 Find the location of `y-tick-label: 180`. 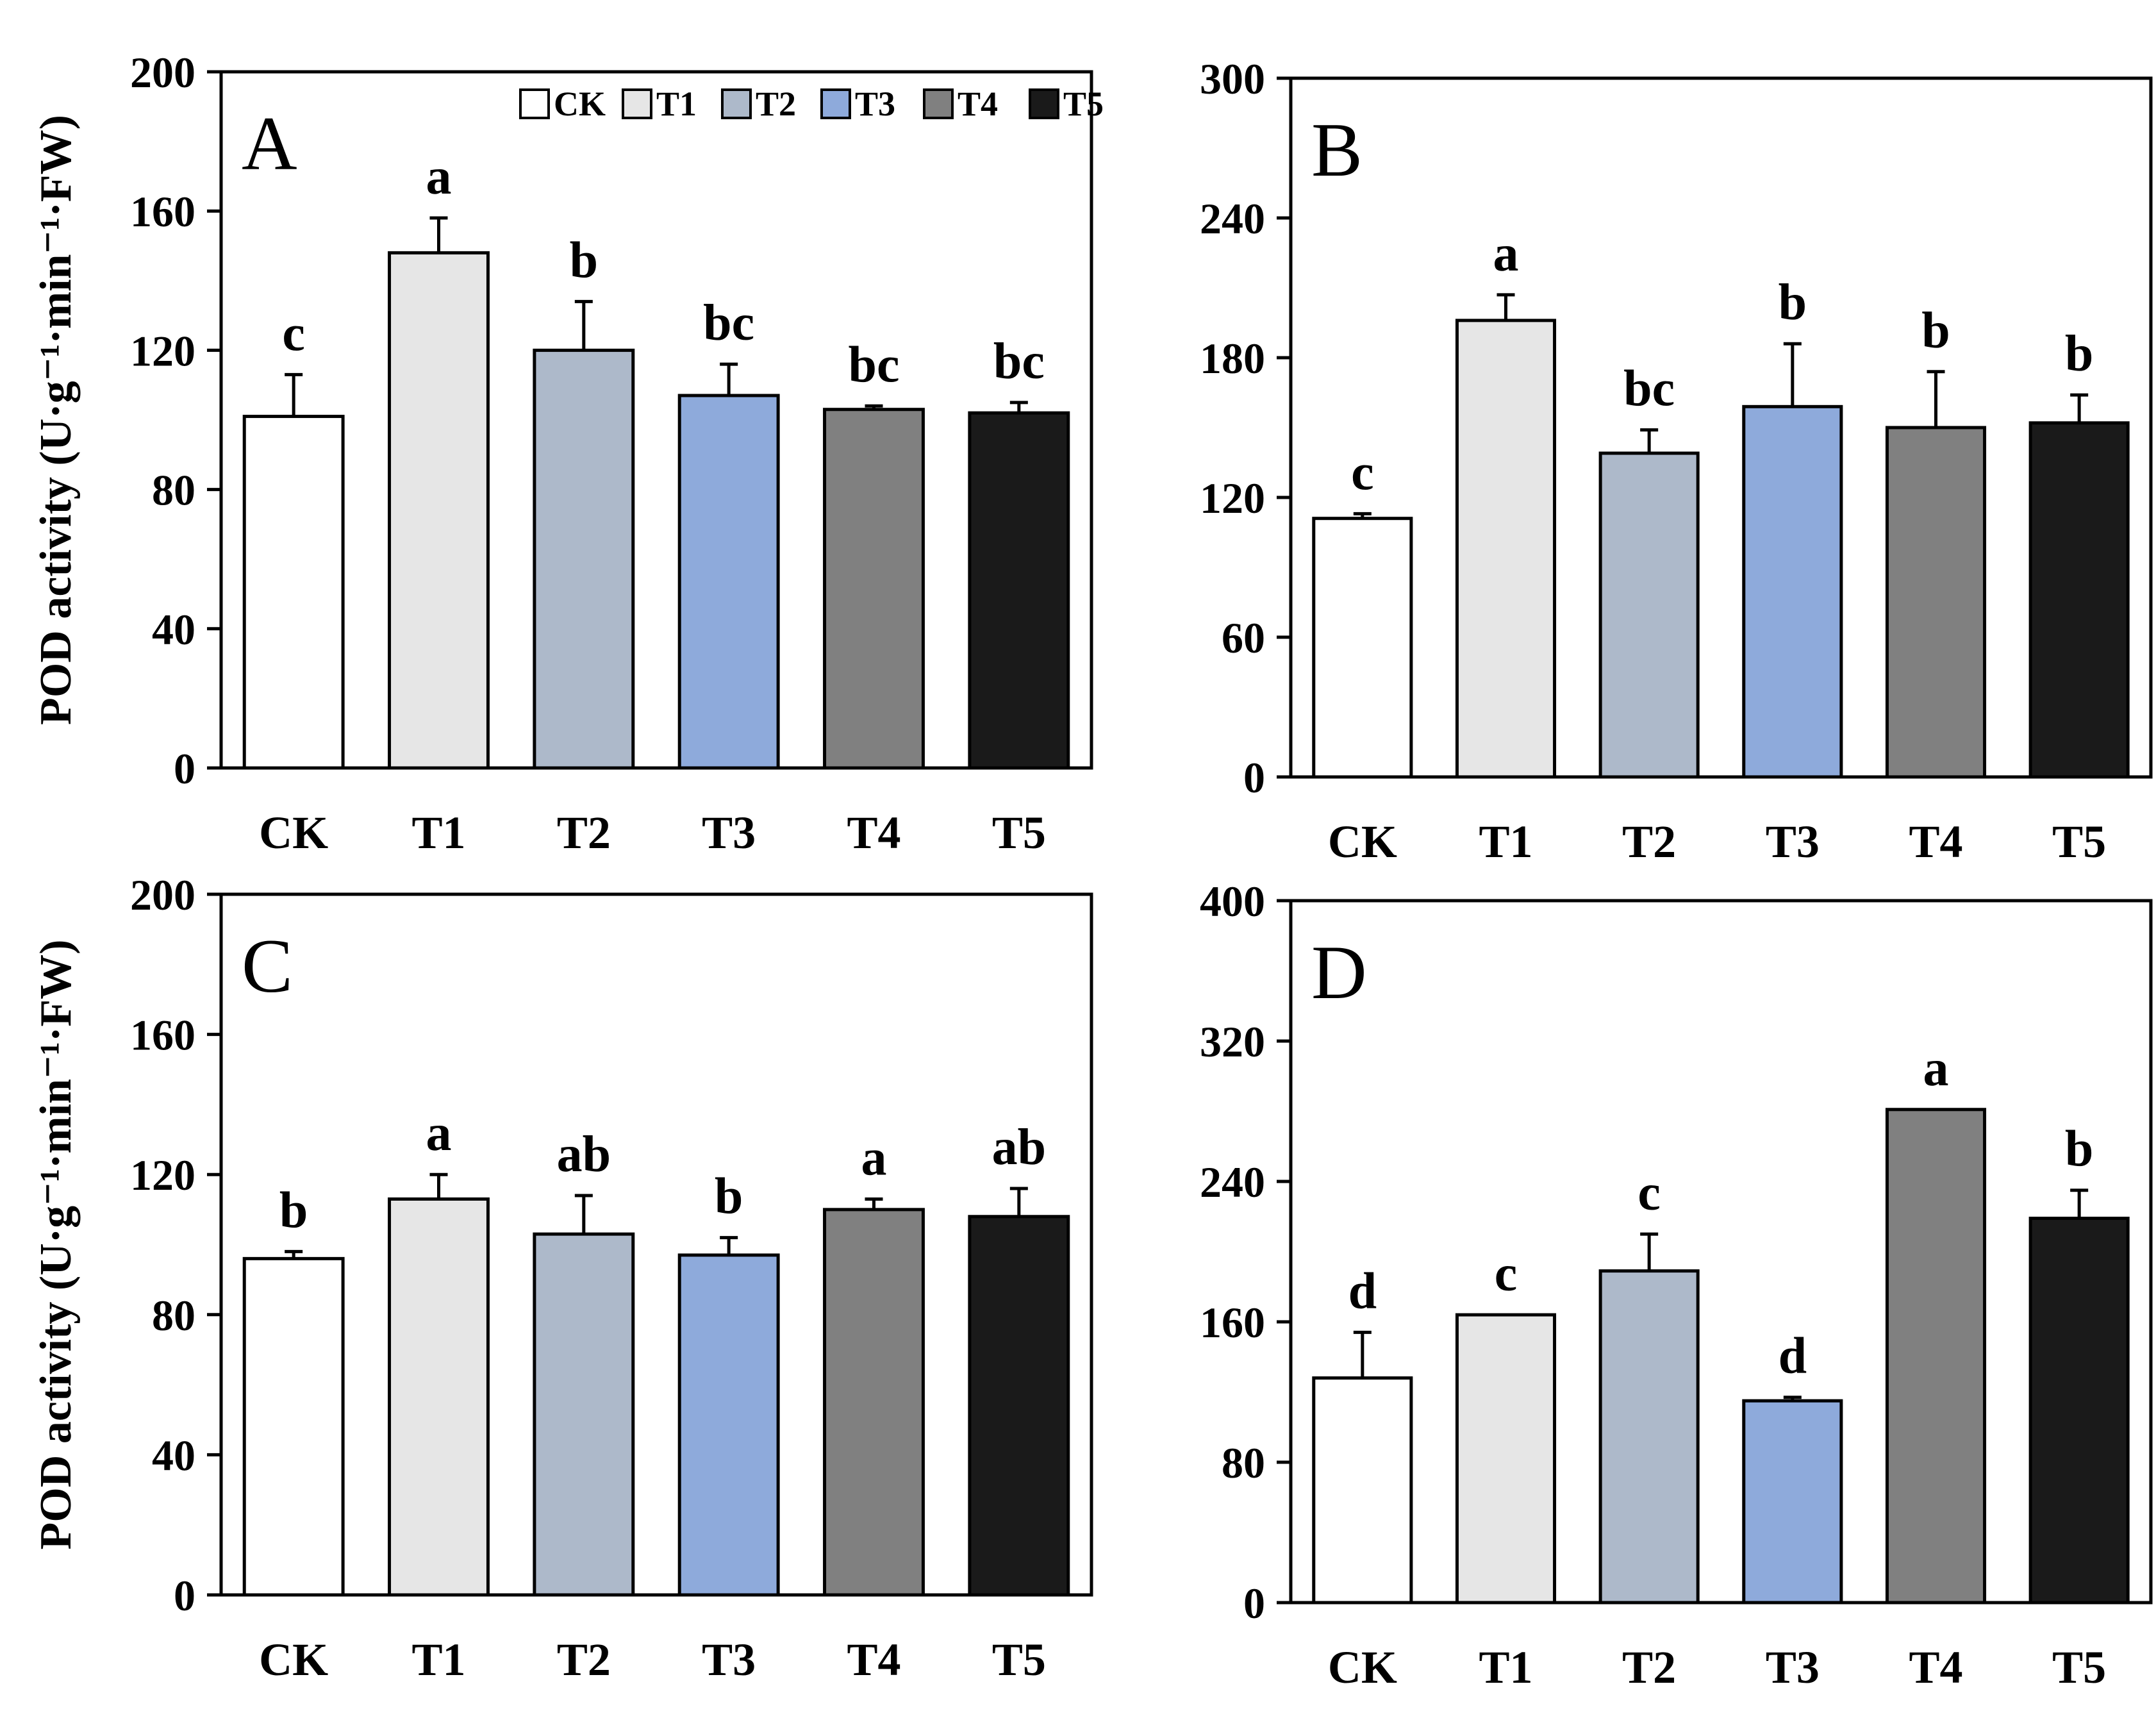

y-tick-label: 180 is located at coordinates (1232, 358).